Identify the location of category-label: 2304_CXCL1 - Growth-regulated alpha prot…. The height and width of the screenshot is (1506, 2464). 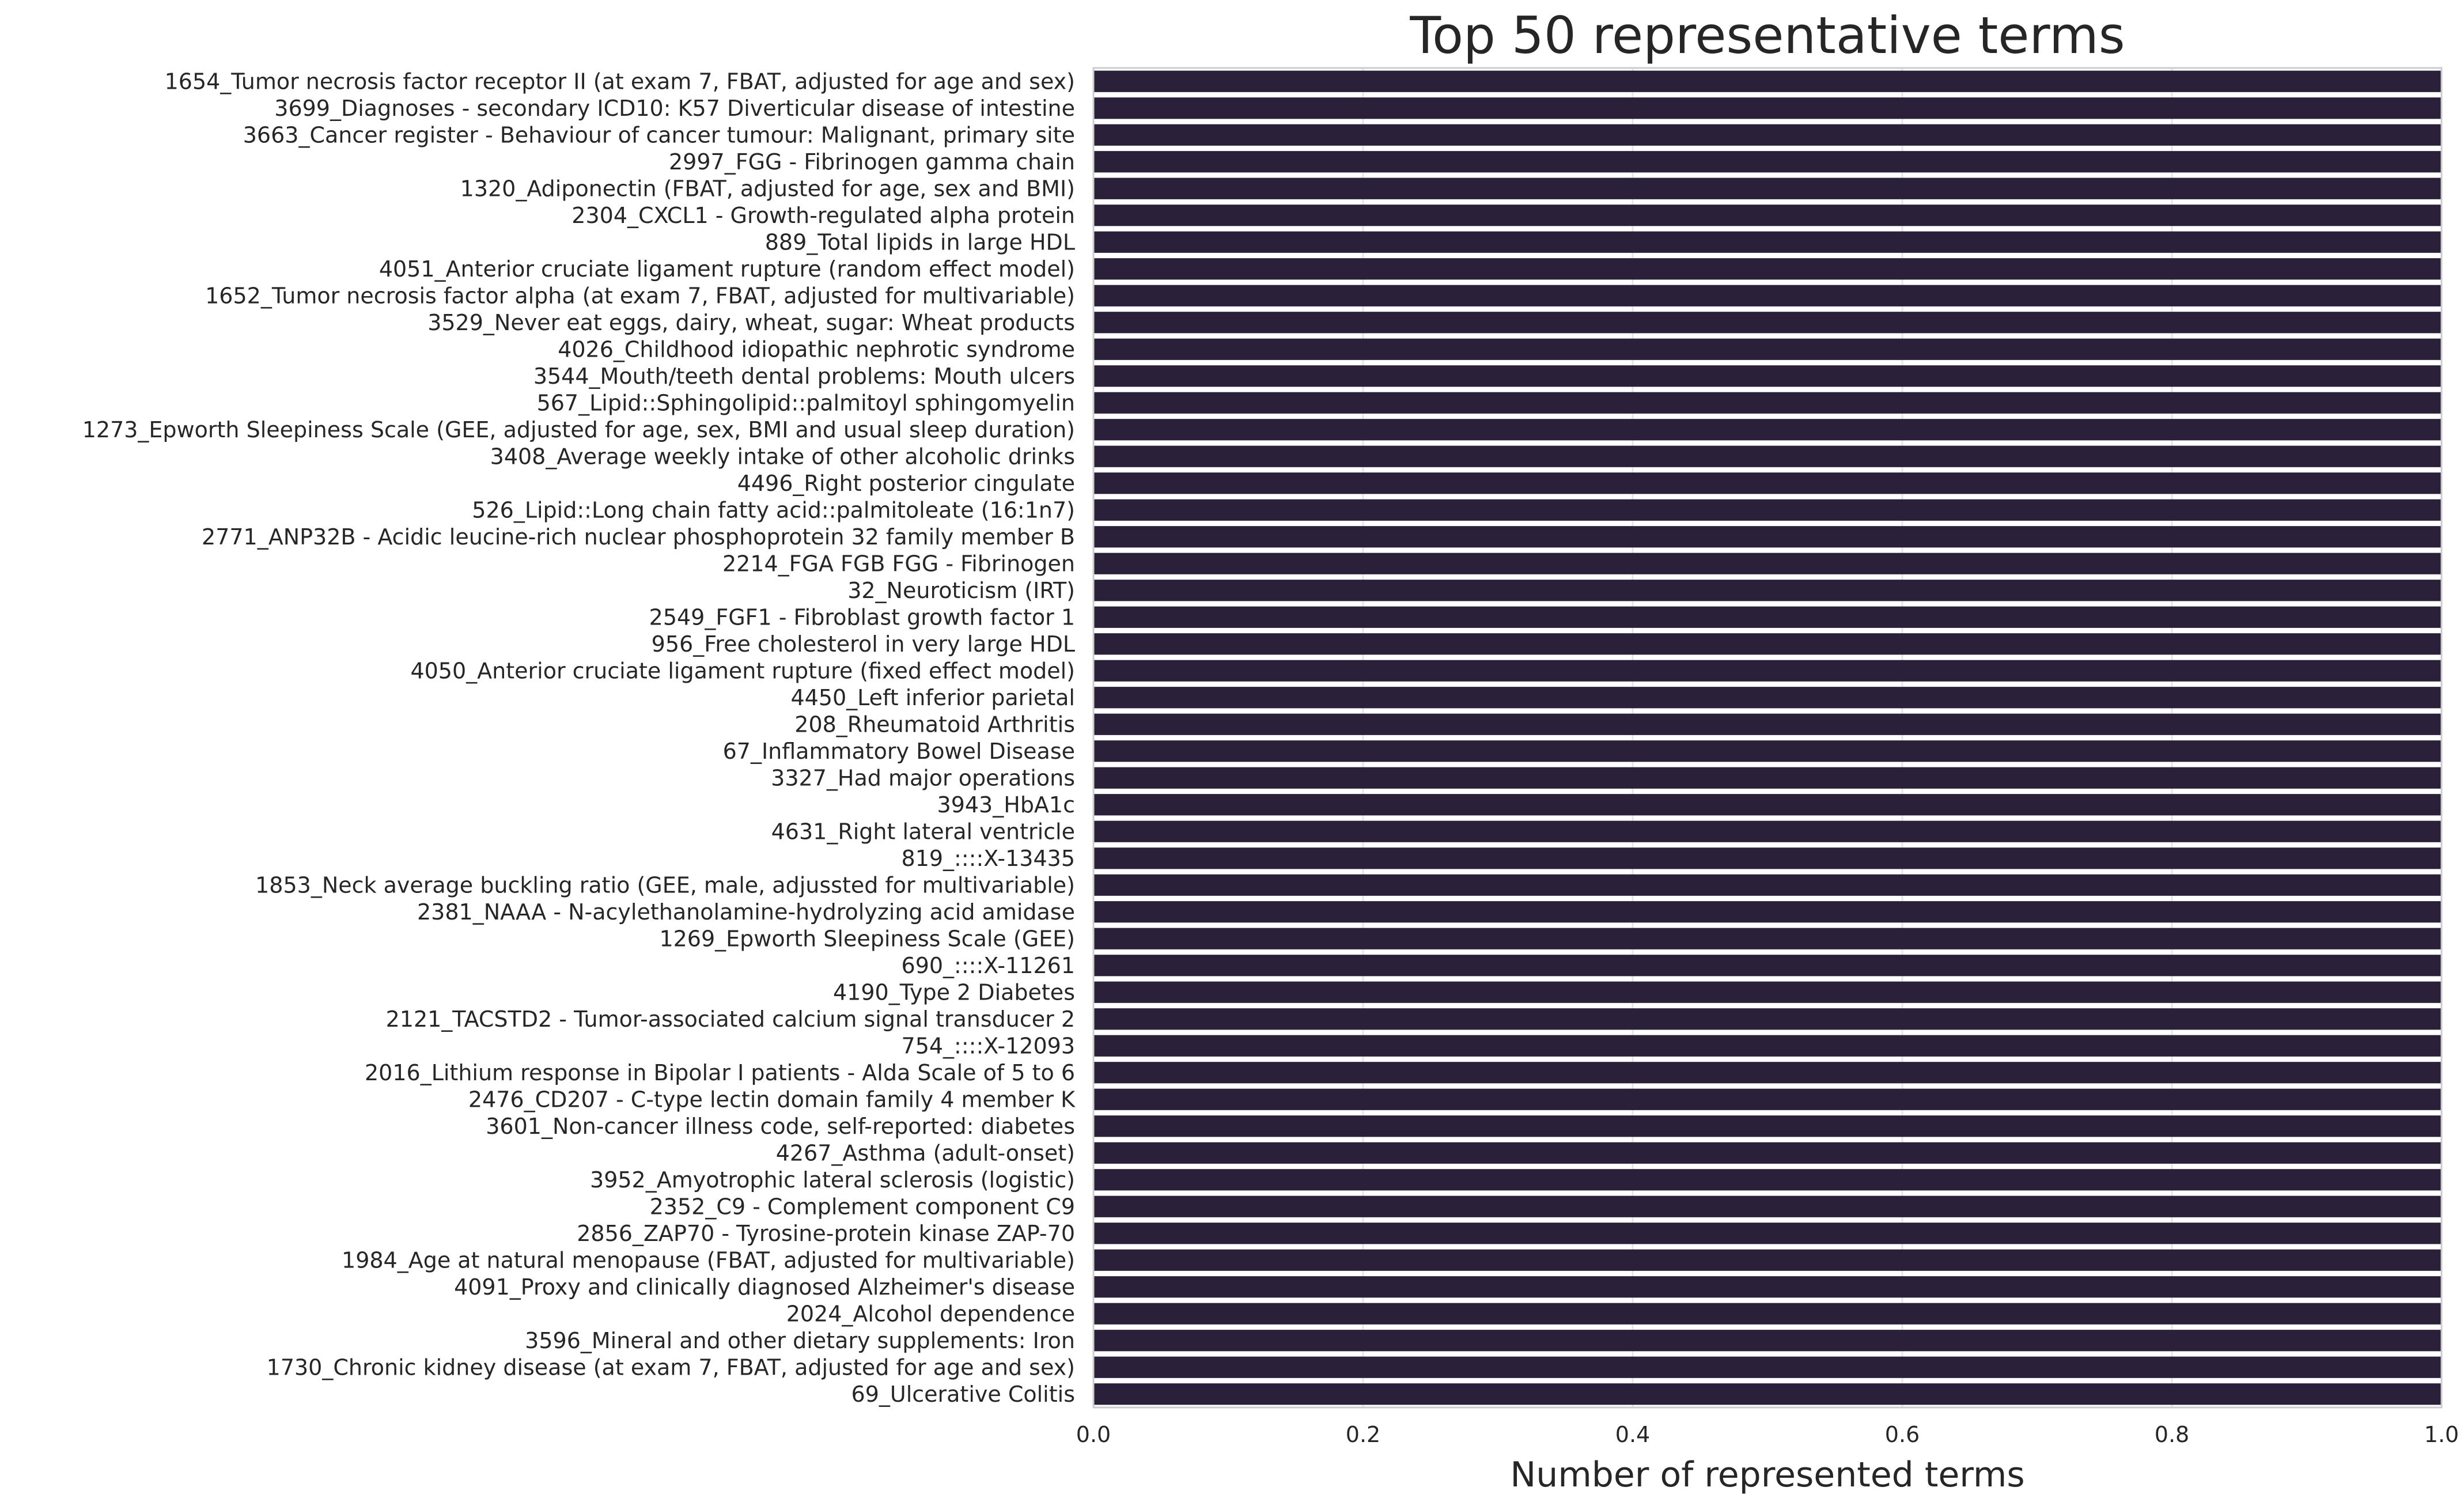
(823, 215).